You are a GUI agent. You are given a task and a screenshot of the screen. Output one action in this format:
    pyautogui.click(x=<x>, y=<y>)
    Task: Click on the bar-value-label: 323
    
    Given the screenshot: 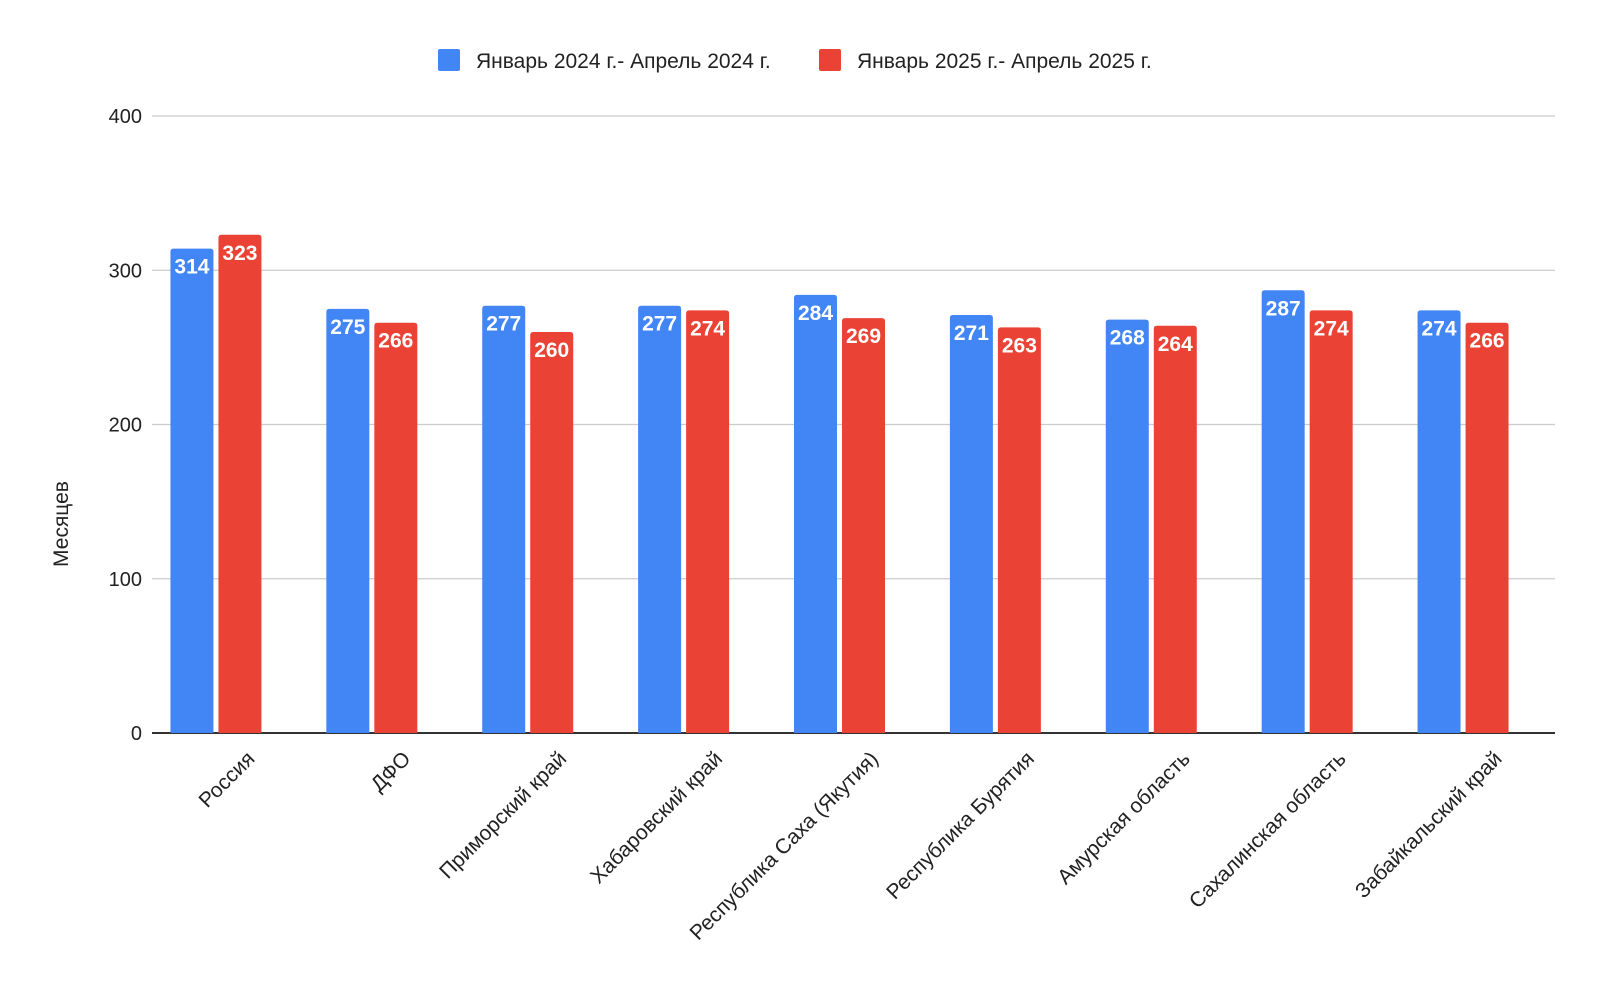 What is the action you would take?
    pyautogui.click(x=239, y=253)
    